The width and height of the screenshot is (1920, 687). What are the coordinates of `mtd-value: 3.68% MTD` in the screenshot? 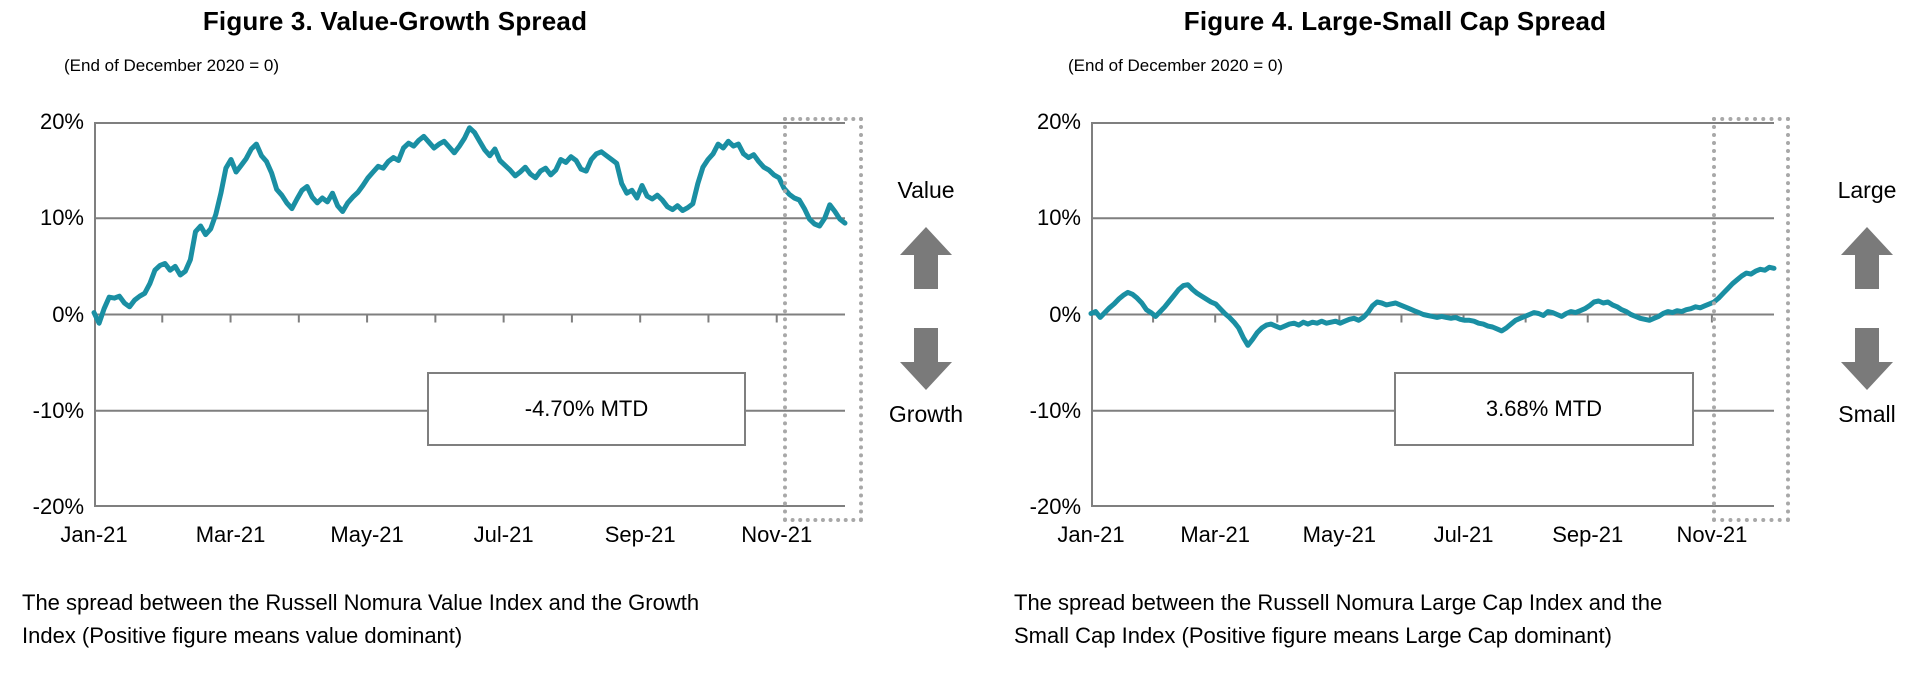 It's located at (1544, 408).